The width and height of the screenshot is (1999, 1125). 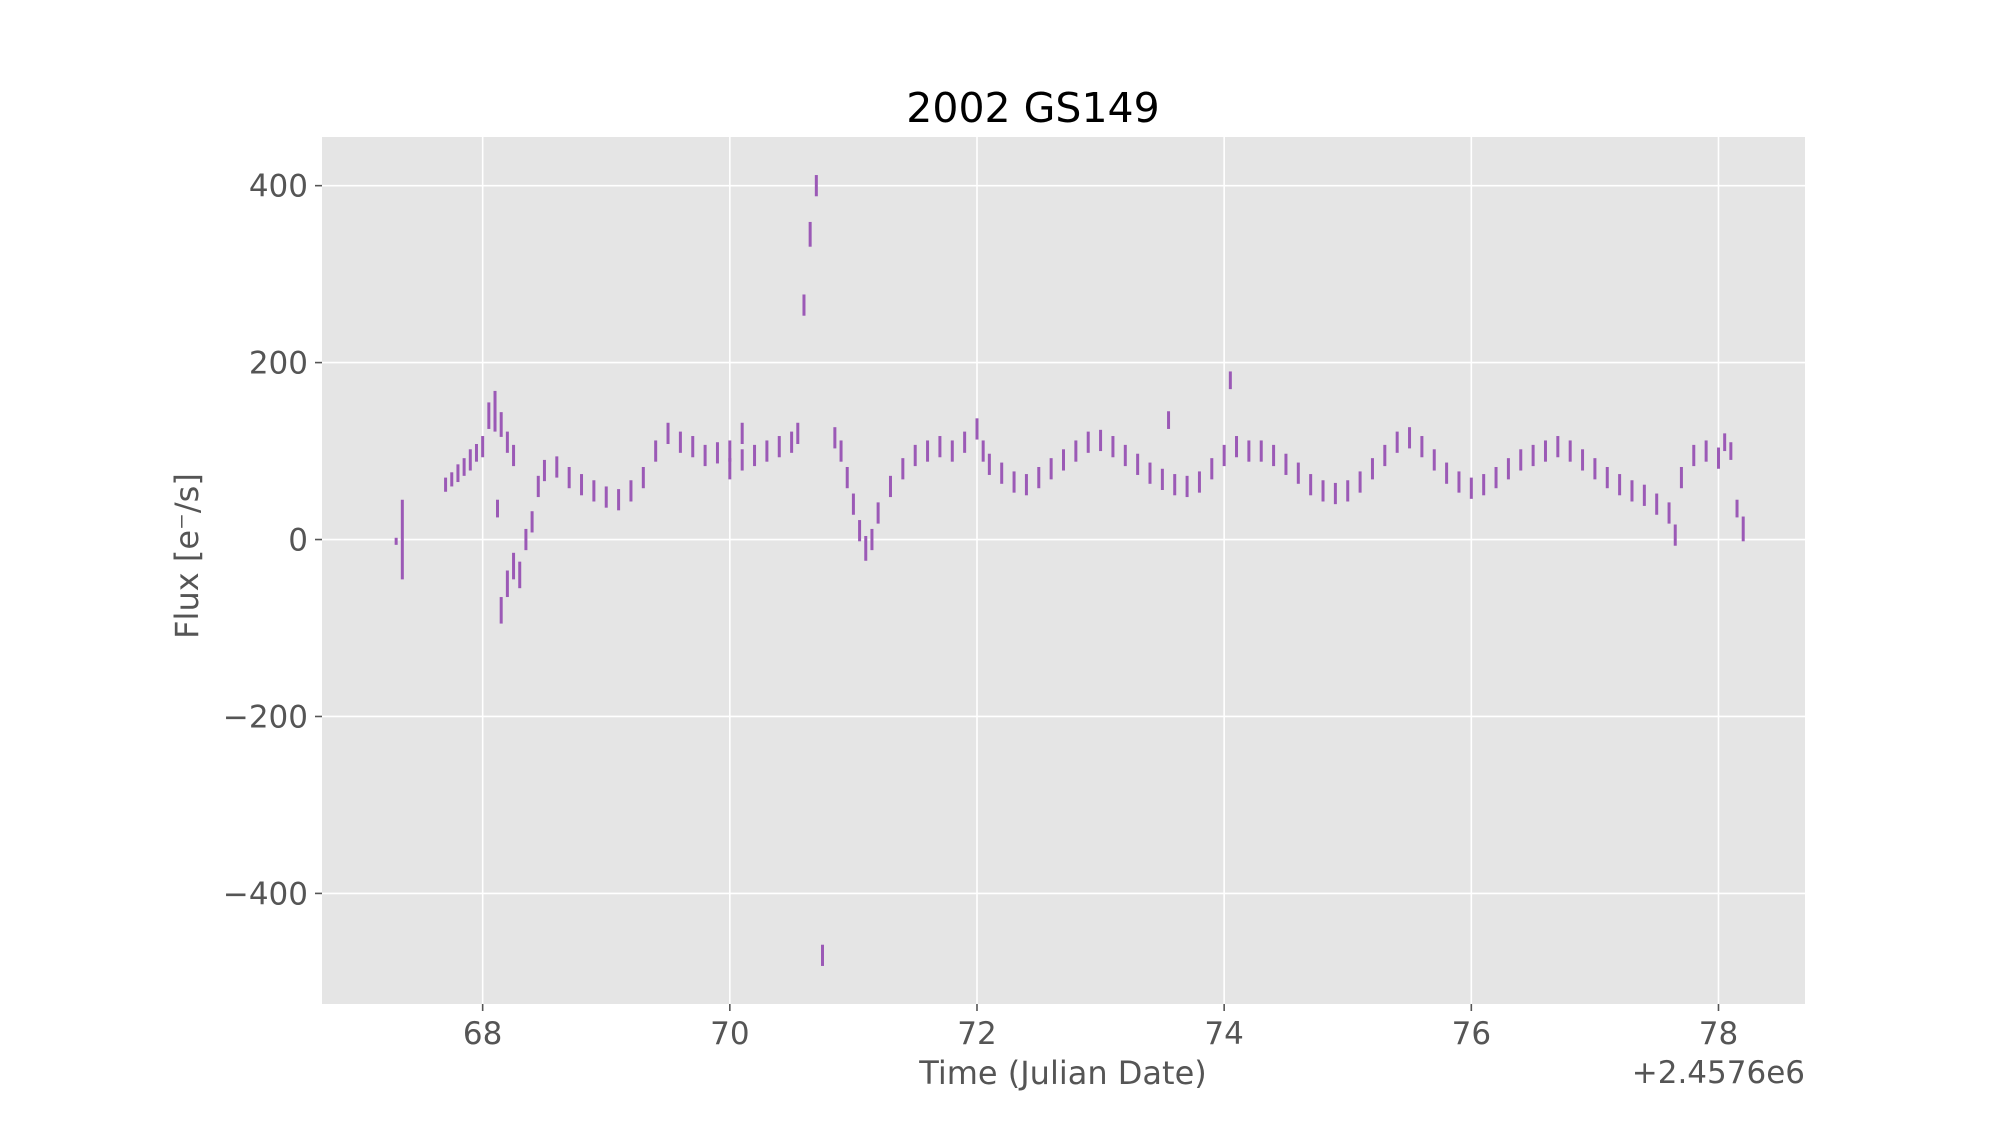 What do you see at coordinates (1100, 1028) in the screenshot?
I see `x-axis: 68 70 72 74 76 78` at bounding box center [1100, 1028].